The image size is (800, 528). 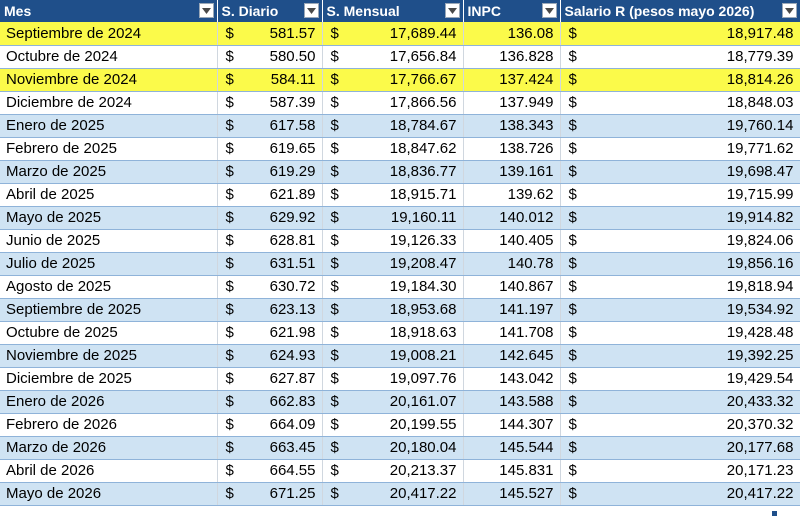 I want to click on column-header-inpc: INPC, so click(x=512, y=11).